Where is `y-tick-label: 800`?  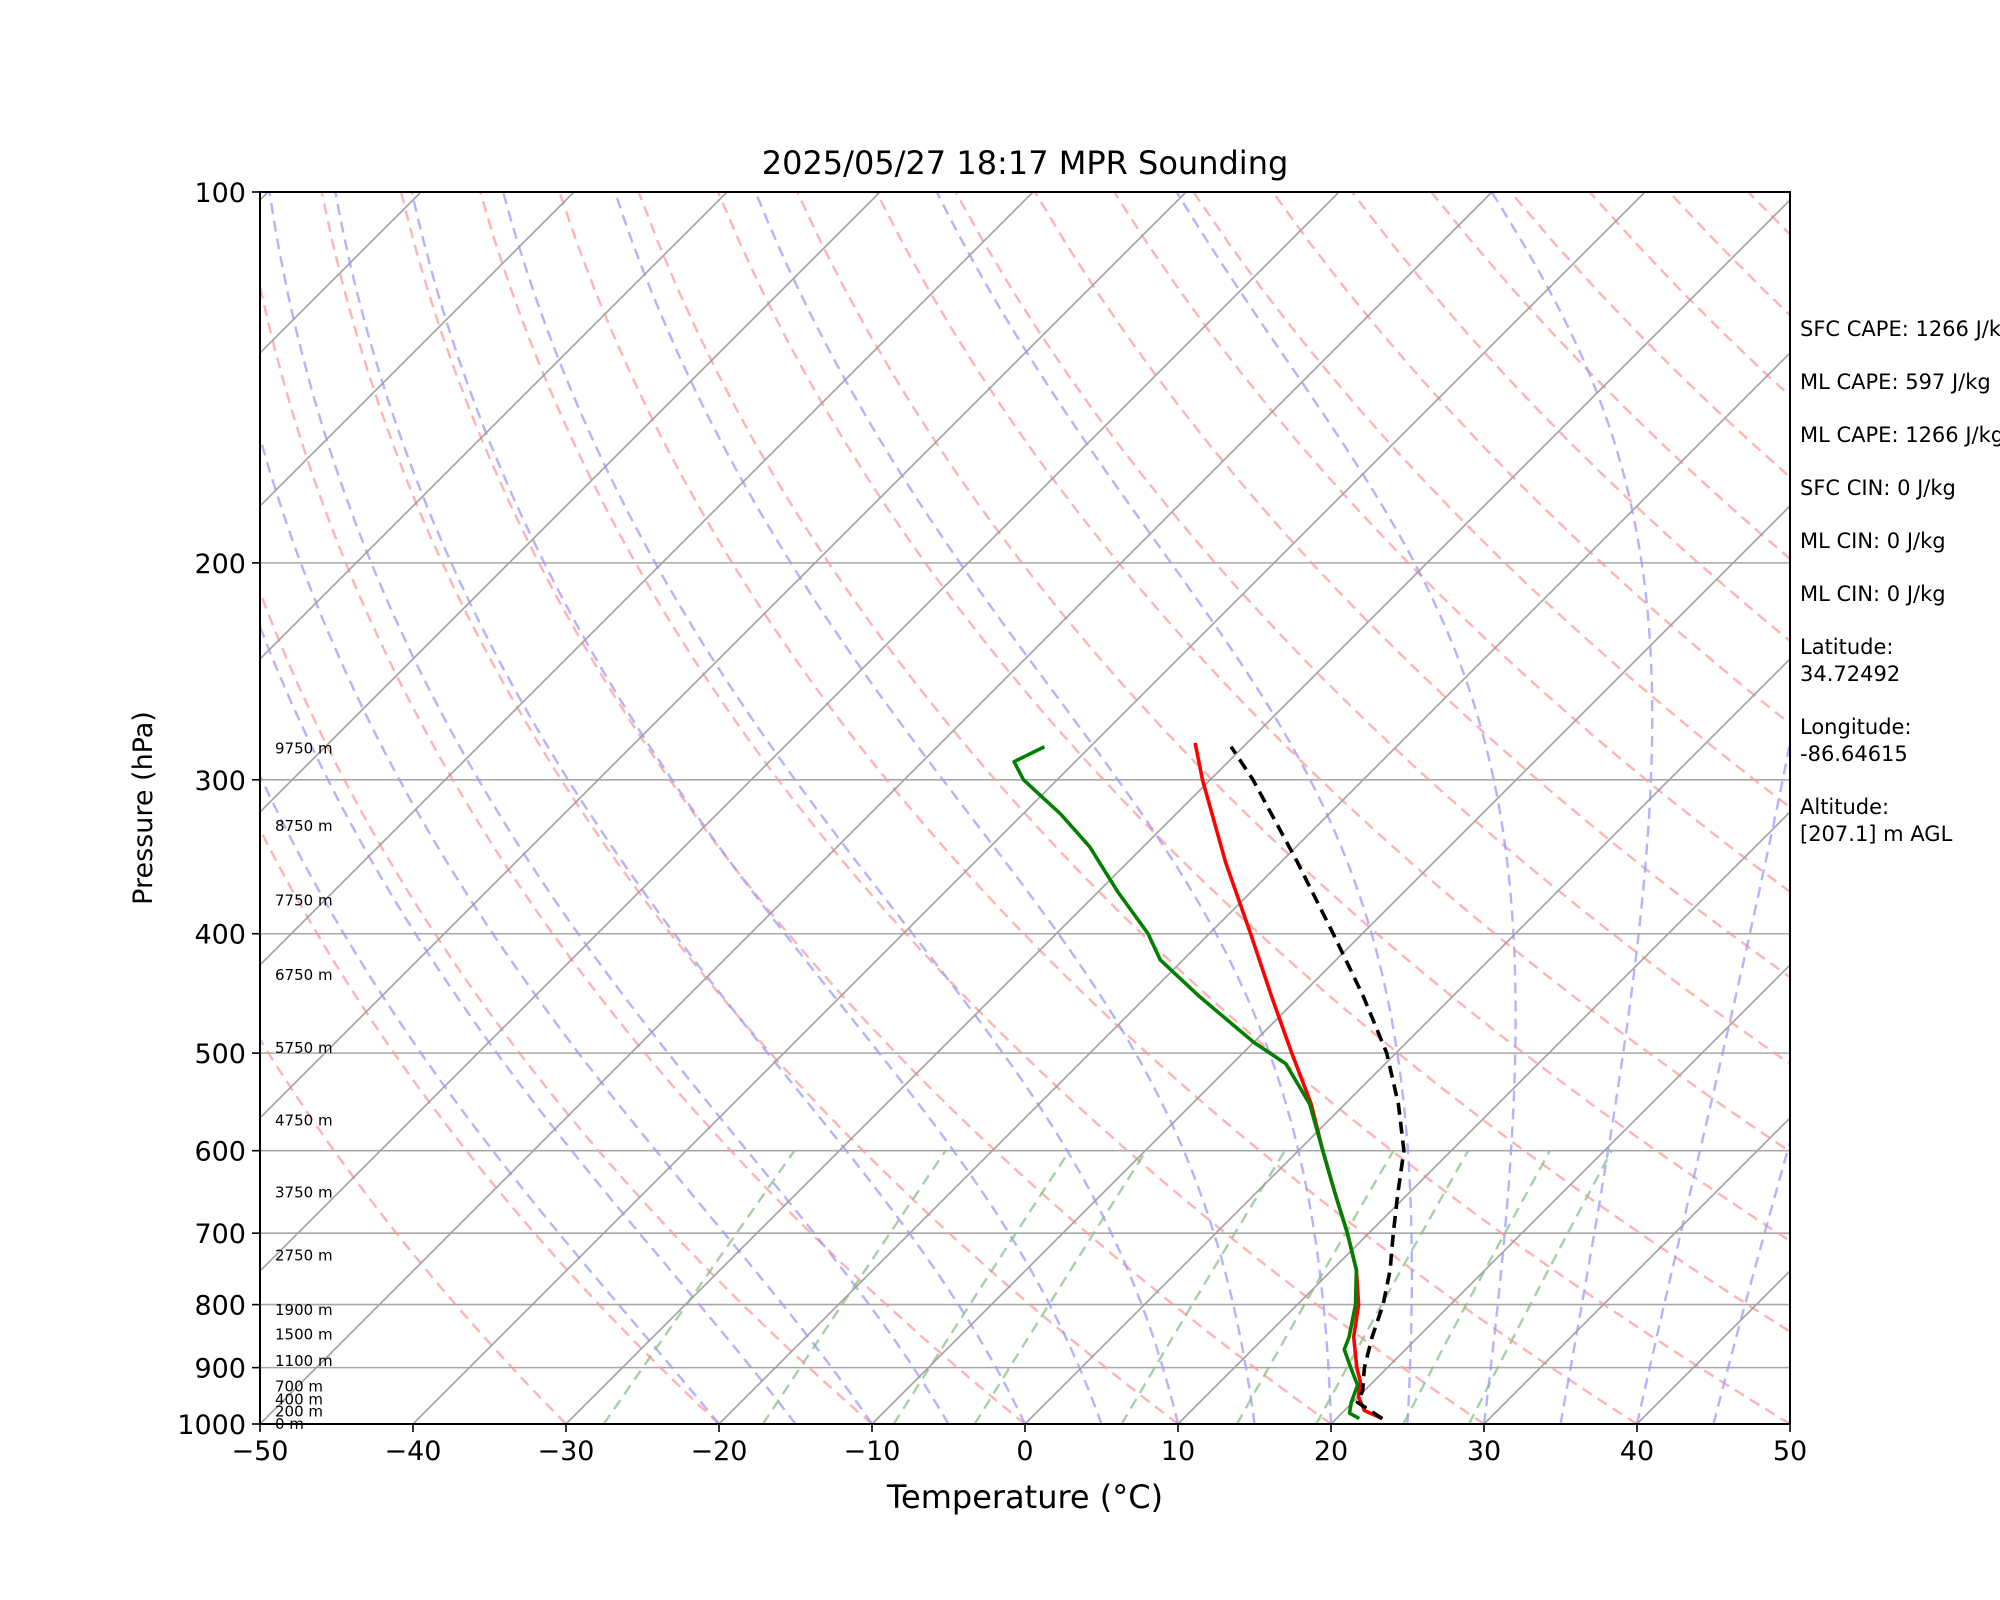
y-tick-label: 800 is located at coordinates (220, 1306).